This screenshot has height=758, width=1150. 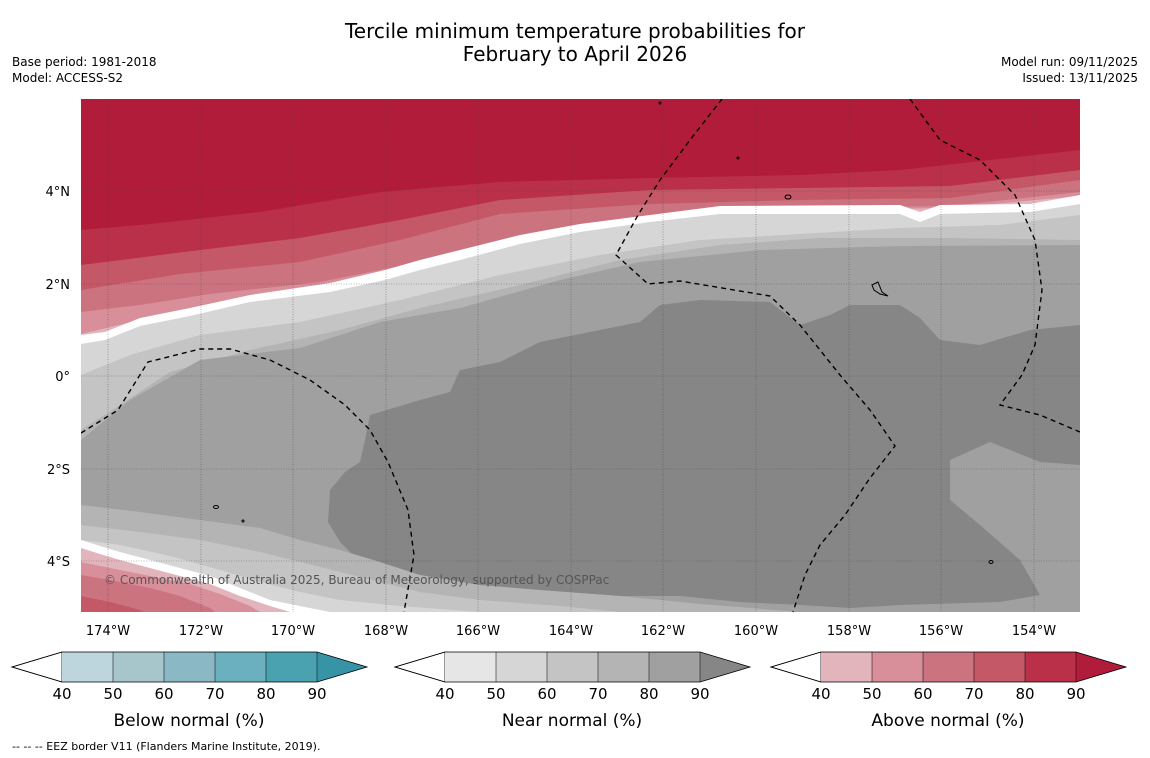 I want to click on lon-label: 158°W, so click(x=849, y=631).